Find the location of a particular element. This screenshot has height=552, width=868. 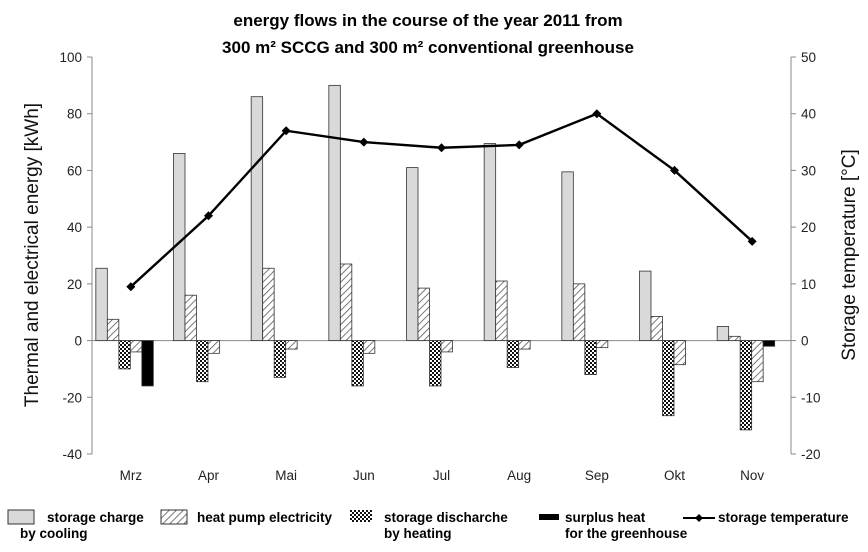

y-tick-label: 80 is located at coordinates (74, 114).